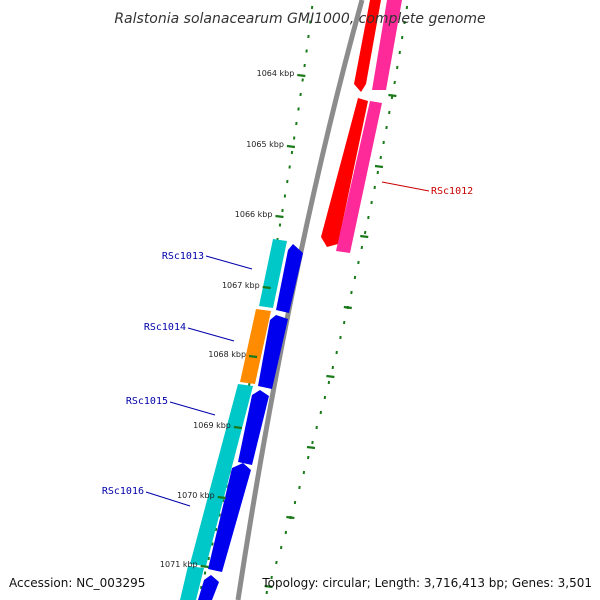 This screenshot has height=600, width=600. Describe the element at coordinates (179, 564) in the screenshot. I see `tick-label: 1071 kbp` at that location.